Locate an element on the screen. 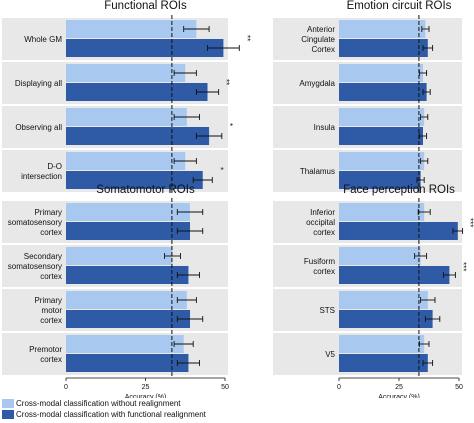 Image resolution: width=474 pixels, height=423 pixels. category-label: Displaying all is located at coordinates (38, 83).